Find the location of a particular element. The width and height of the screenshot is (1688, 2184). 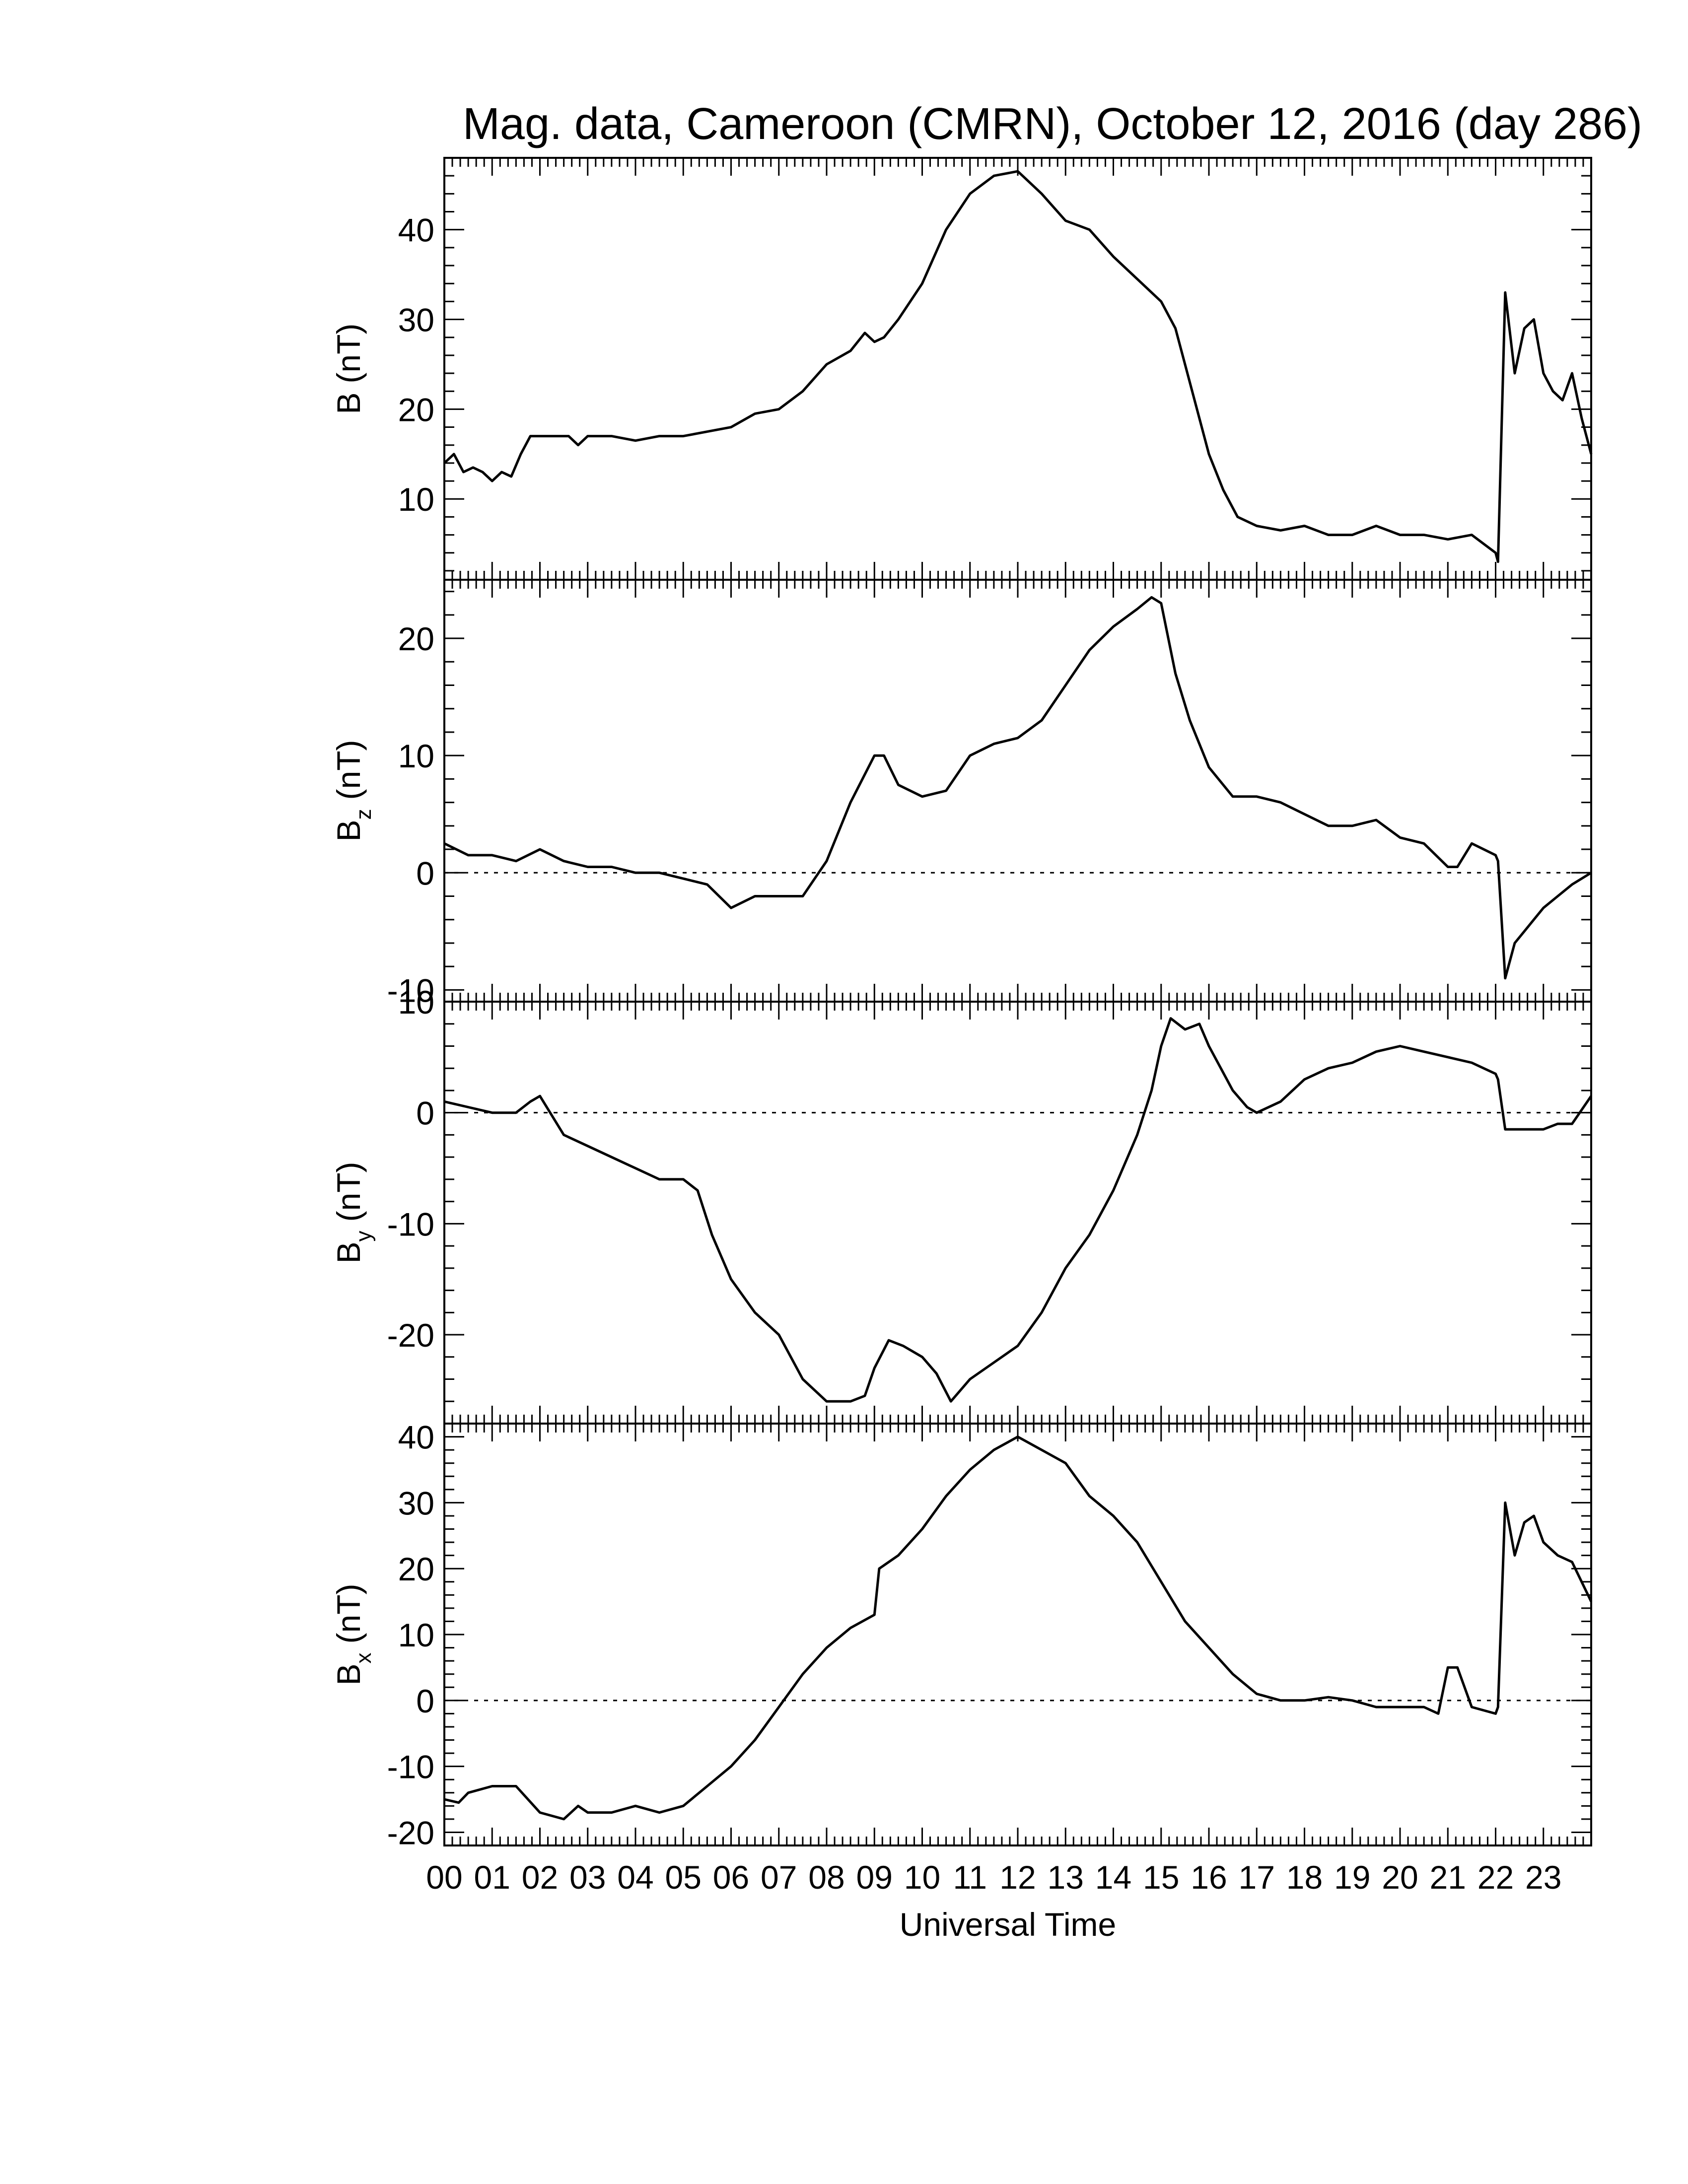

x-tick-label: 22 is located at coordinates (1495, 1877).